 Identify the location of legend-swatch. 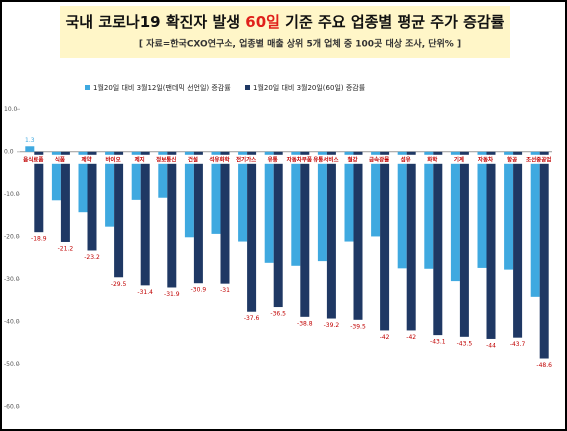
(87, 87).